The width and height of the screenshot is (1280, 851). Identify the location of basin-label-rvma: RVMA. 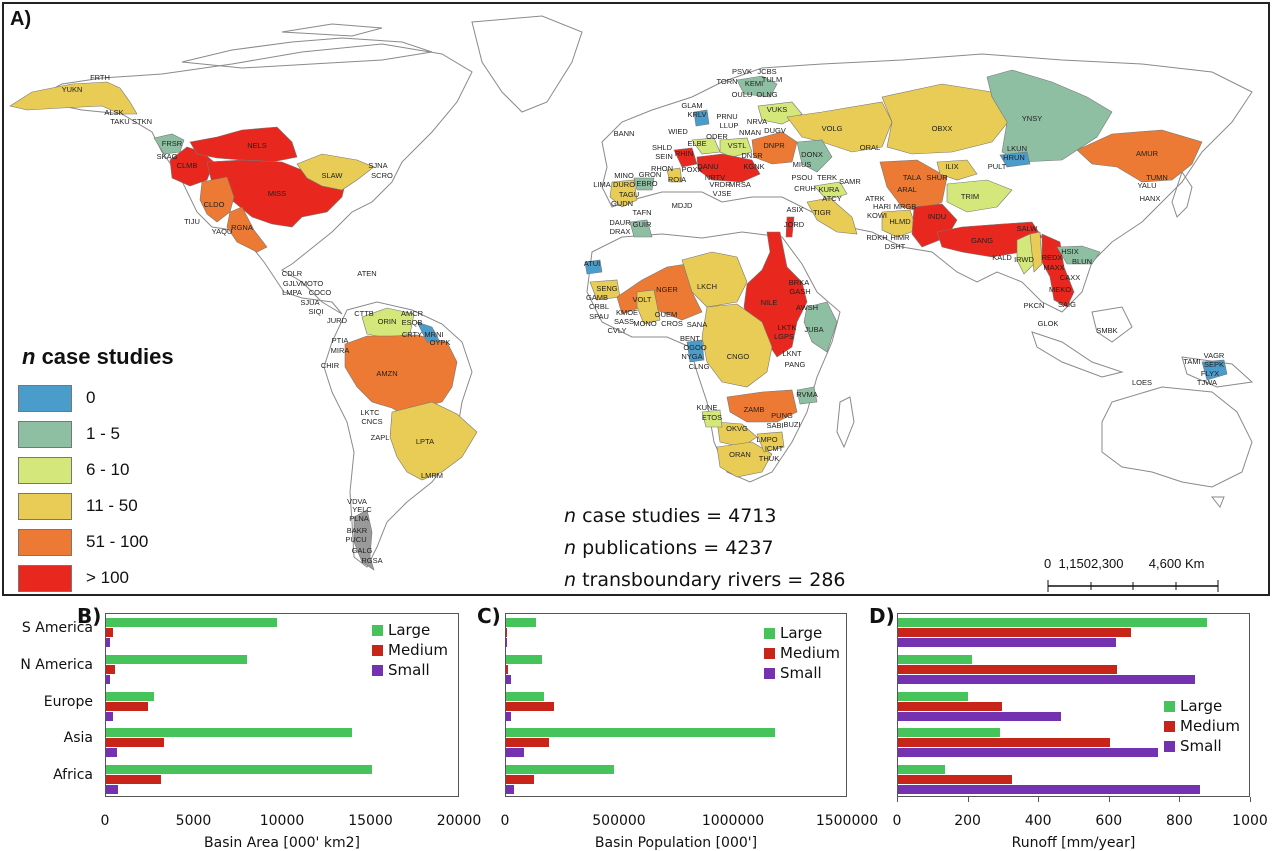
(807, 394).